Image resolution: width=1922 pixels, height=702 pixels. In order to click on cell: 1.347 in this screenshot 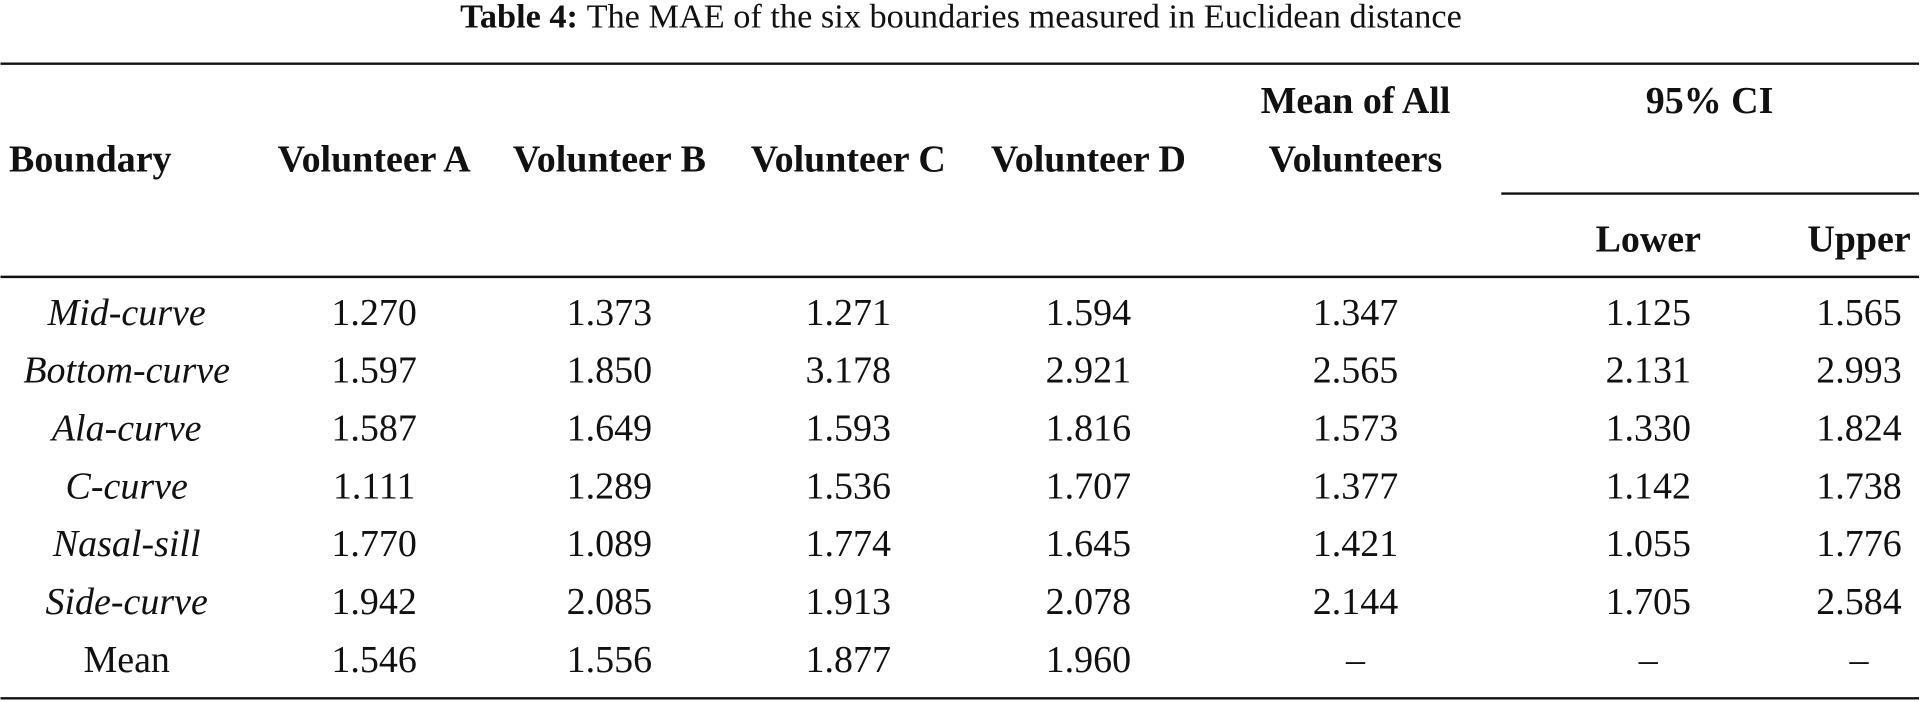, I will do `click(1355, 313)`.